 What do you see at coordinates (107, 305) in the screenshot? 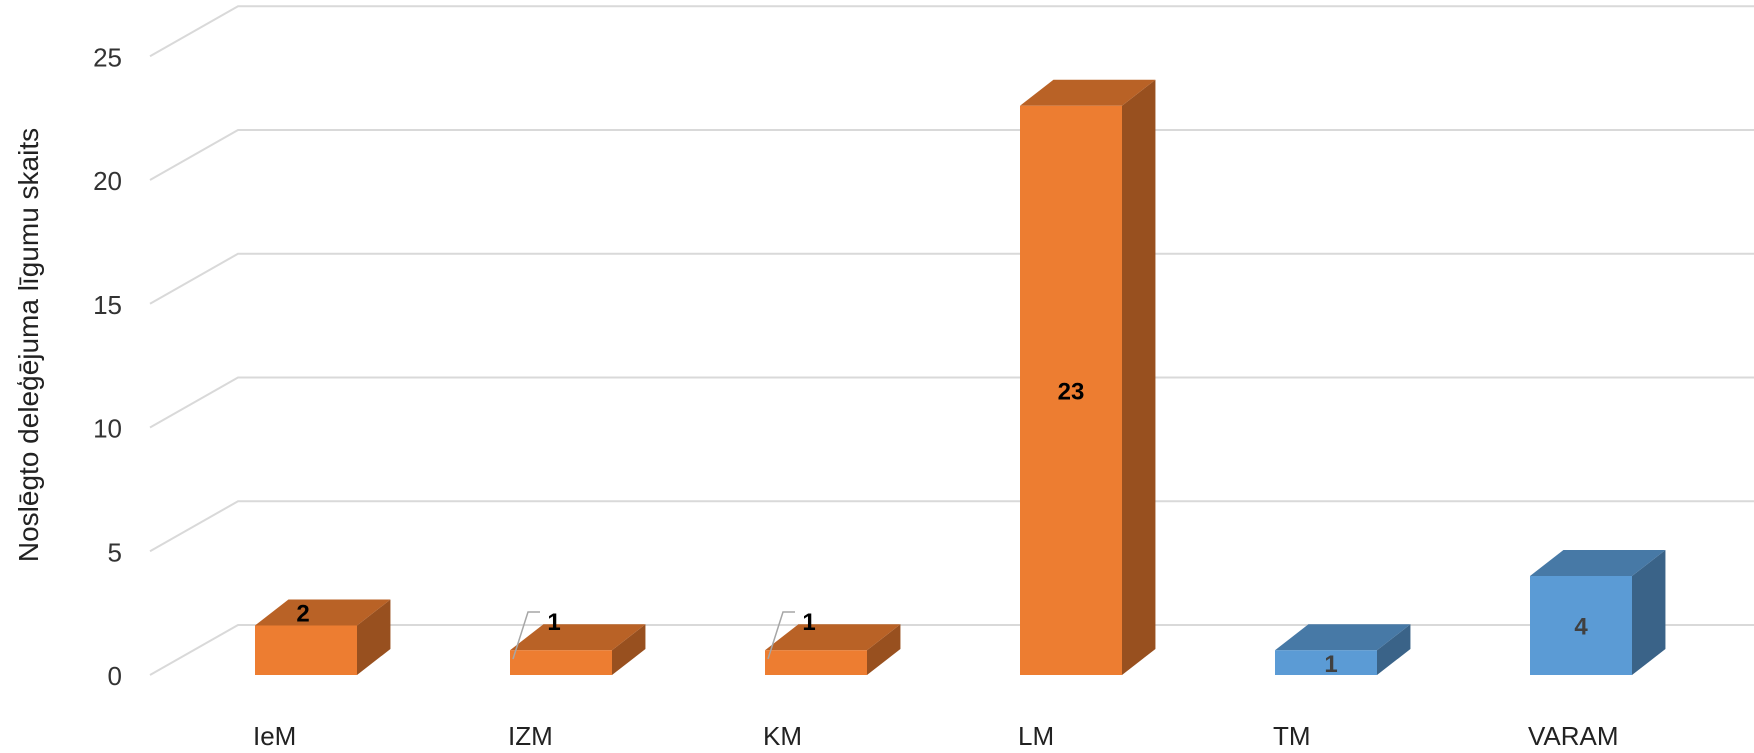
I see `y-tick-label: 15` at bounding box center [107, 305].